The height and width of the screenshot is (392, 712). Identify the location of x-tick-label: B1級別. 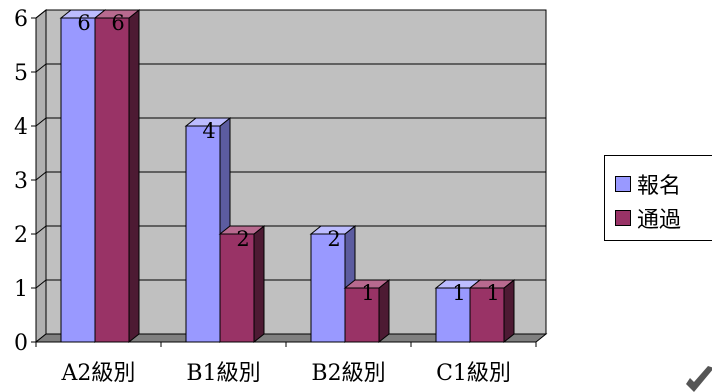
(223, 373).